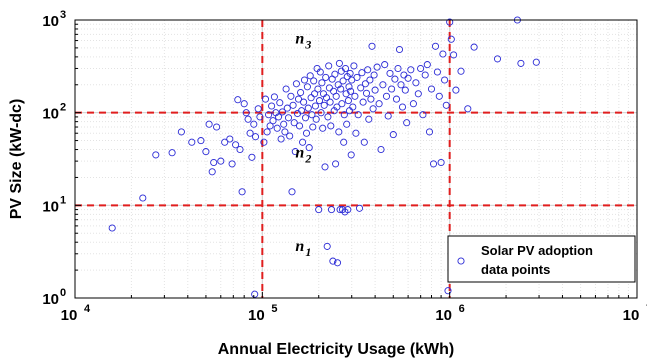 The image size is (647, 360). What do you see at coordinates (63, 200) in the screenshot?
I see `y-tick-exponent: 1` at bounding box center [63, 200].